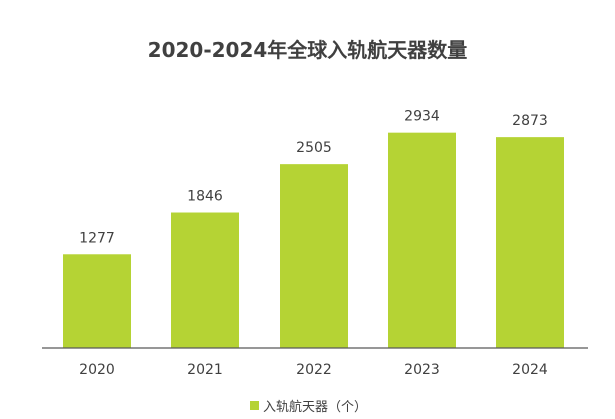  Describe the element at coordinates (205, 370) in the screenshot. I see `x-tick-label-2021: 2021` at that location.